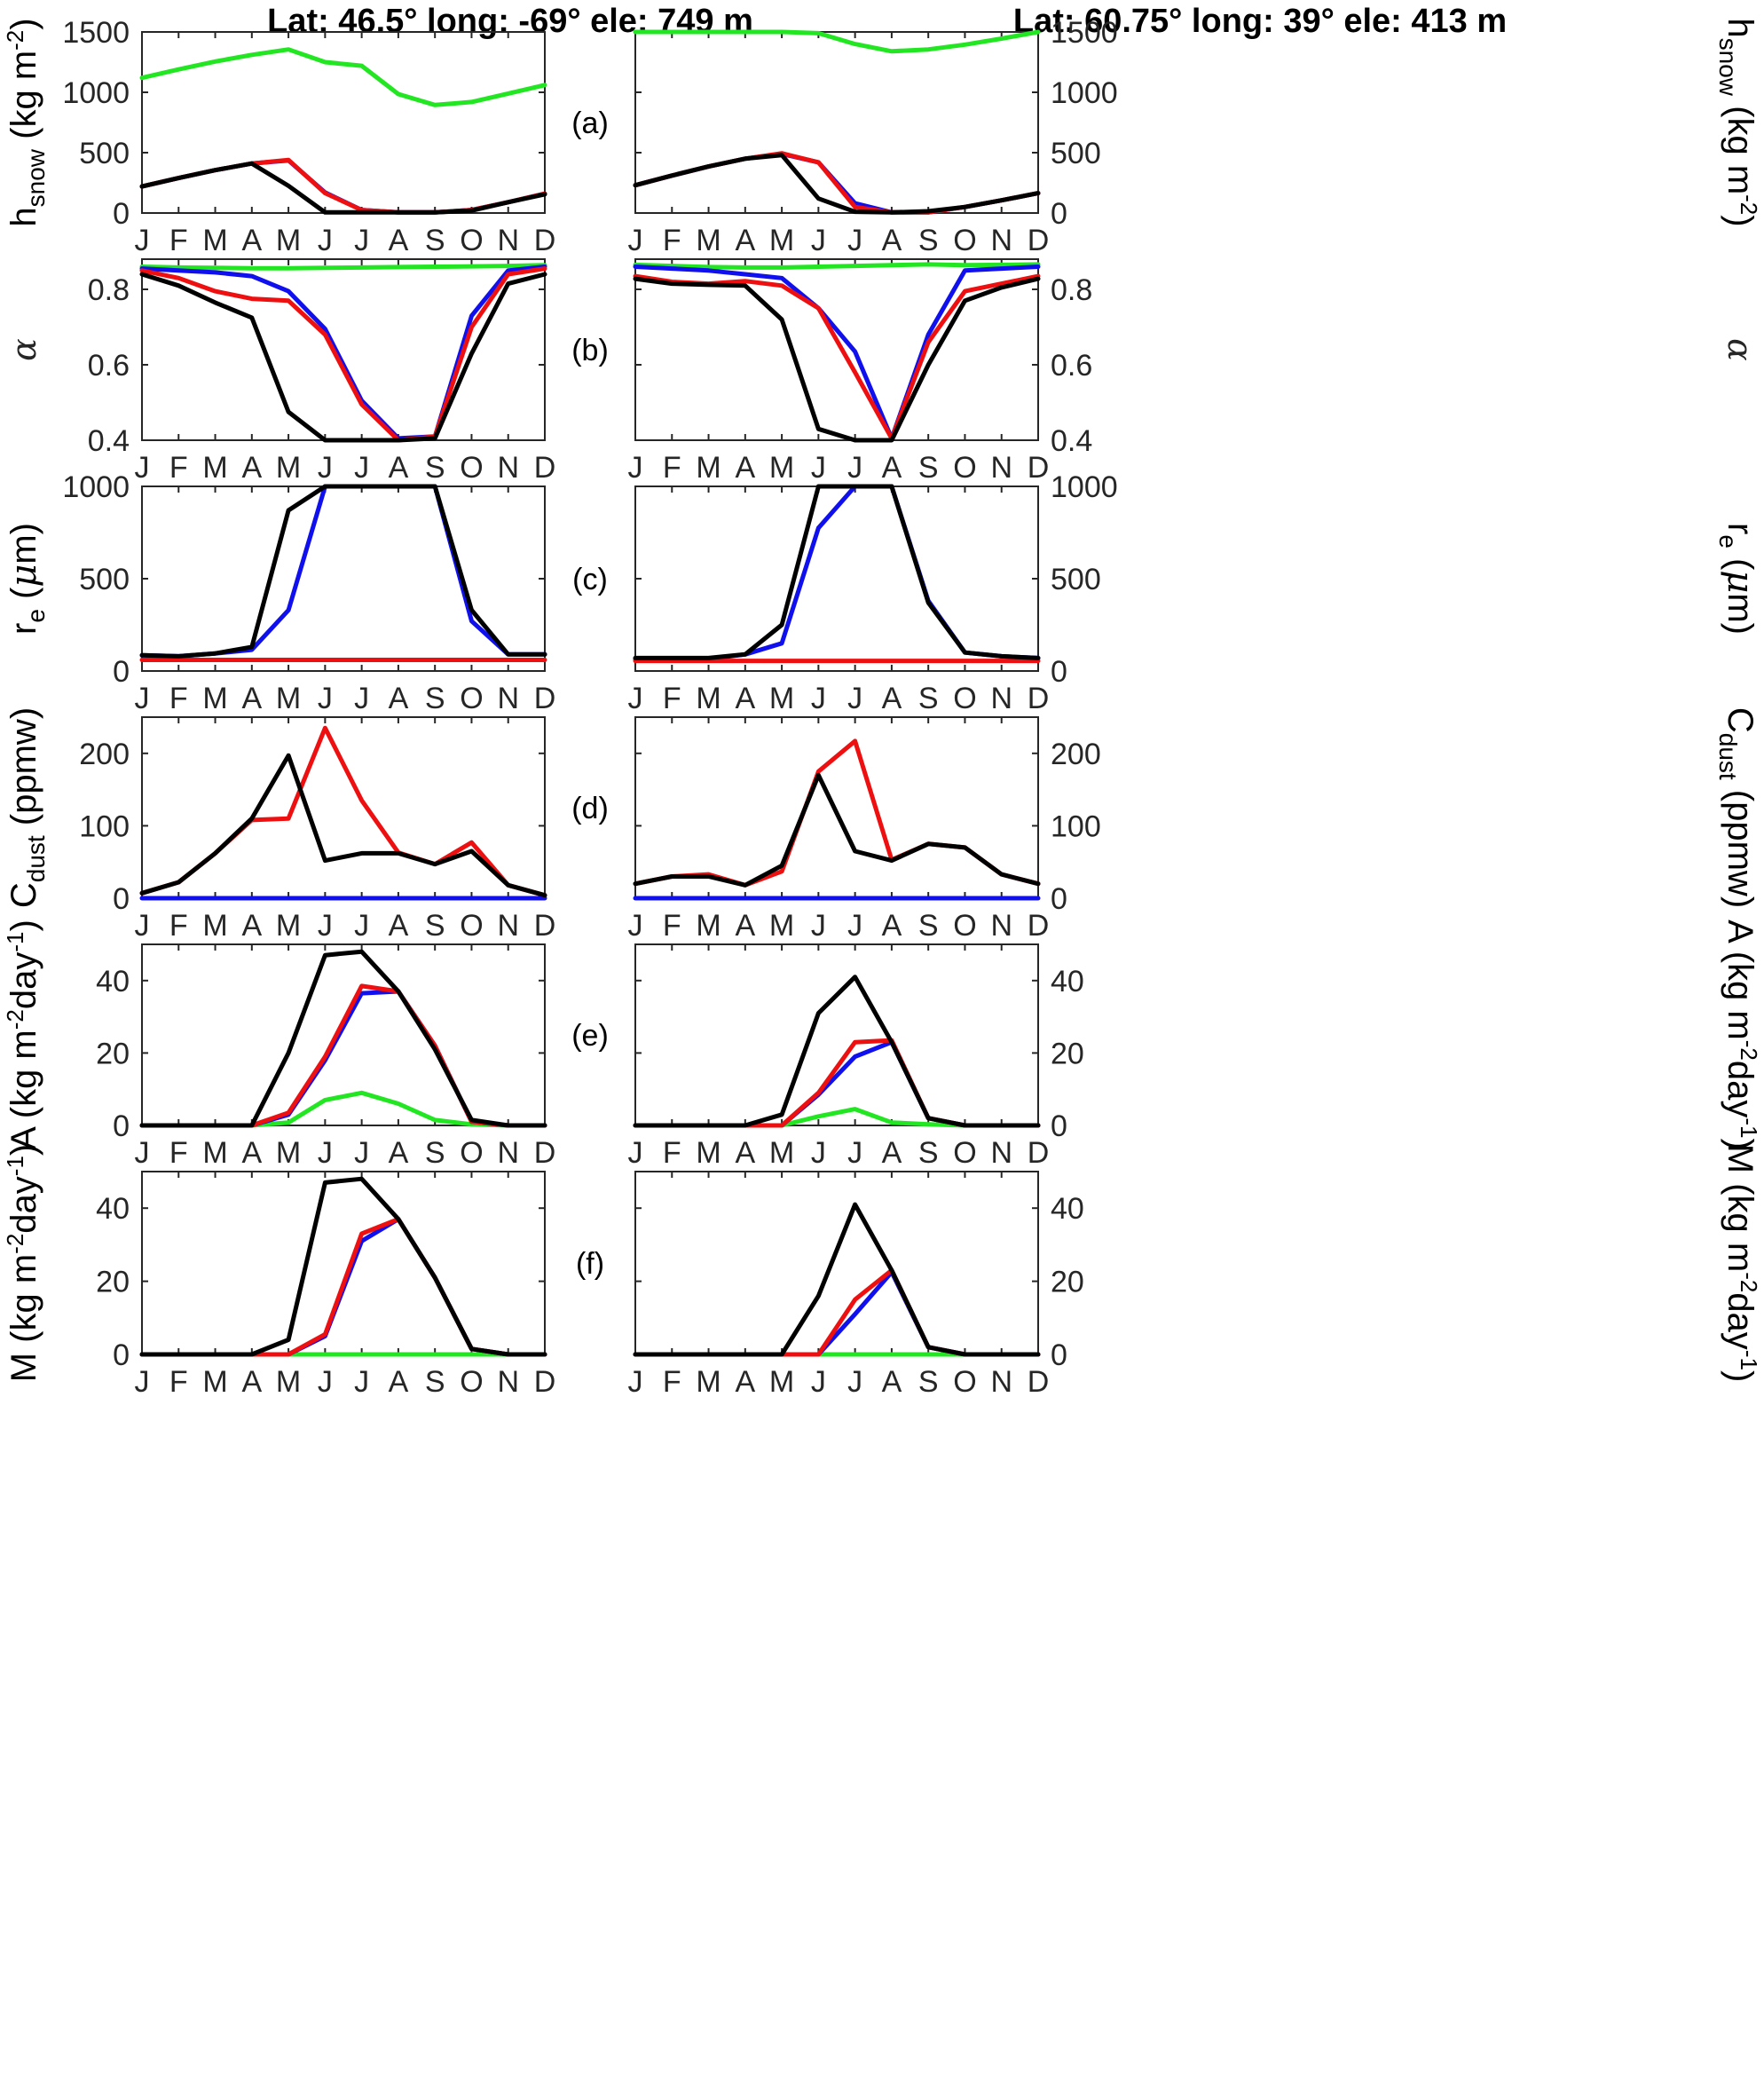 The width and height of the screenshot is (1764, 2076). Describe the element at coordinates (1741, 1035) in the screenshot. I see `y-axis-label: A (kg m-2day-1)` at that location.